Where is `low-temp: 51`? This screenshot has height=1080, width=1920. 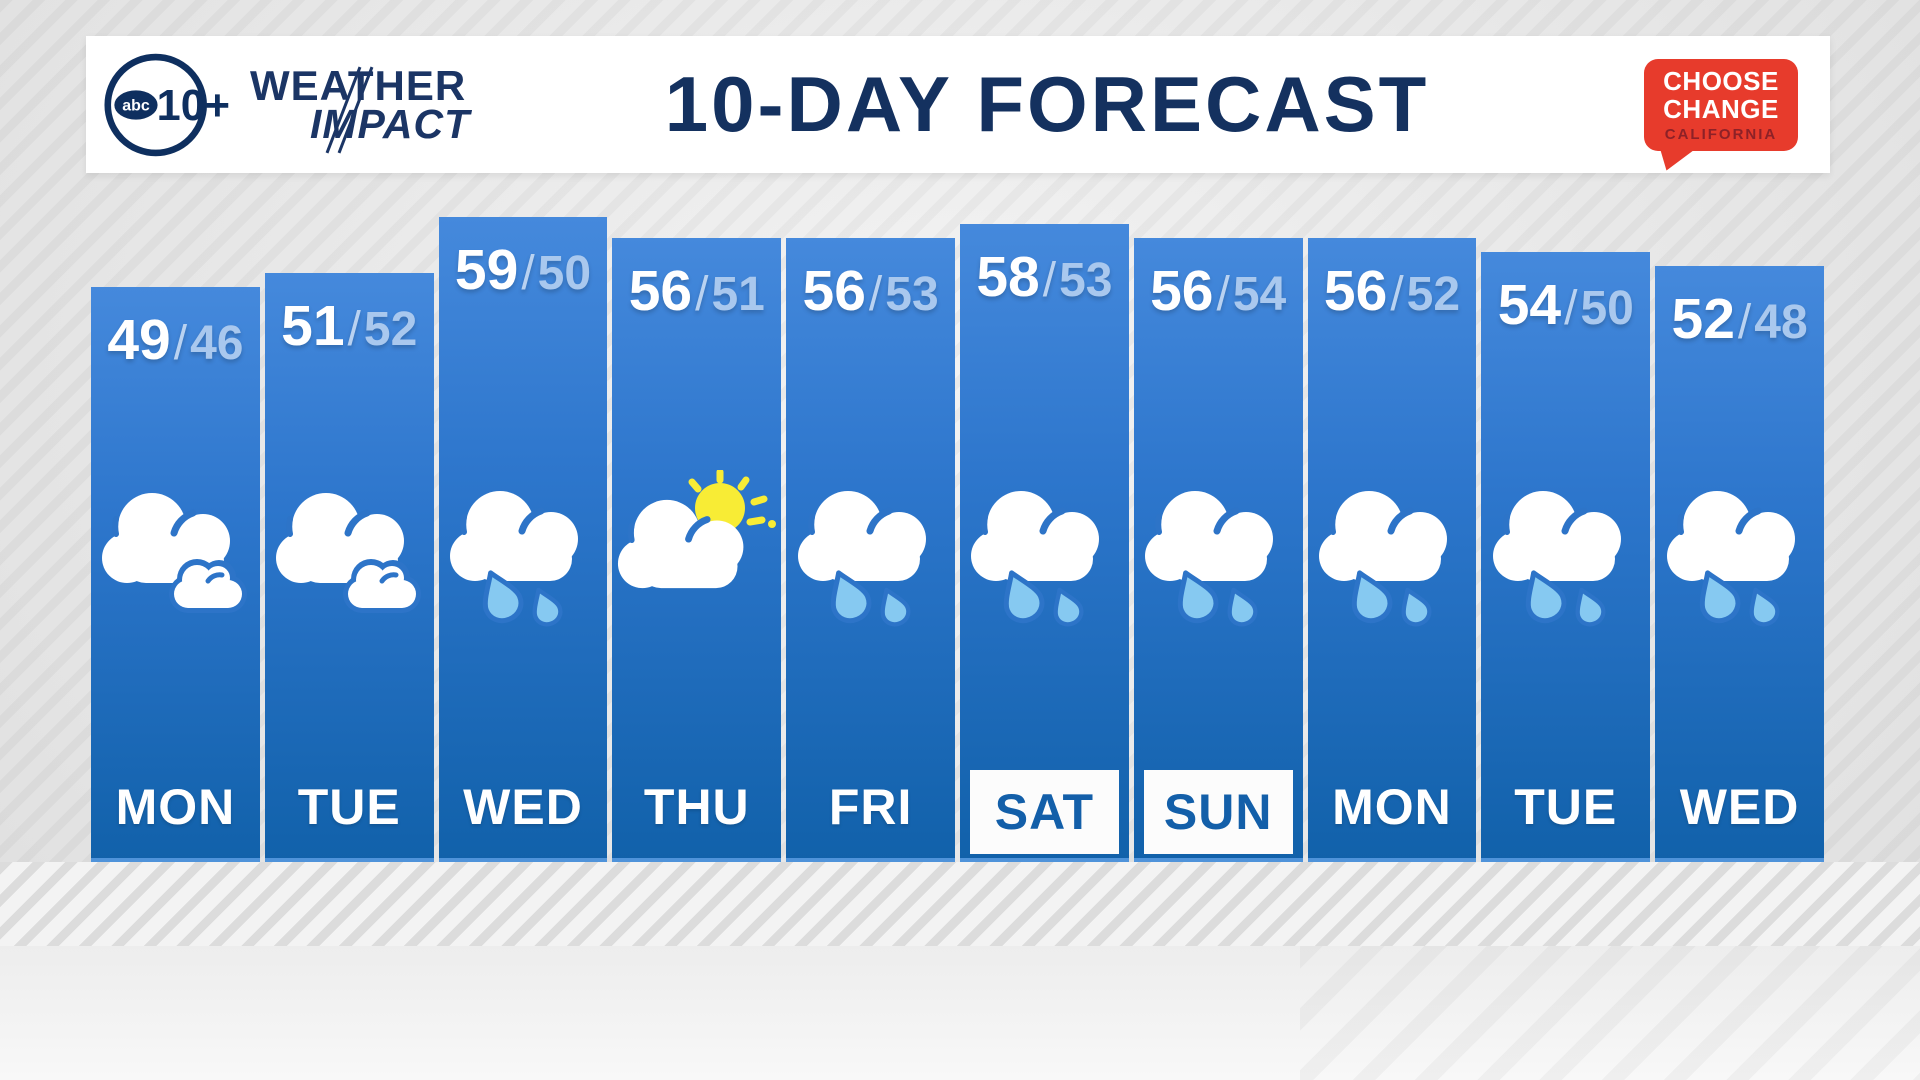 low-temp: 51 is located at coordinates (738, 294).